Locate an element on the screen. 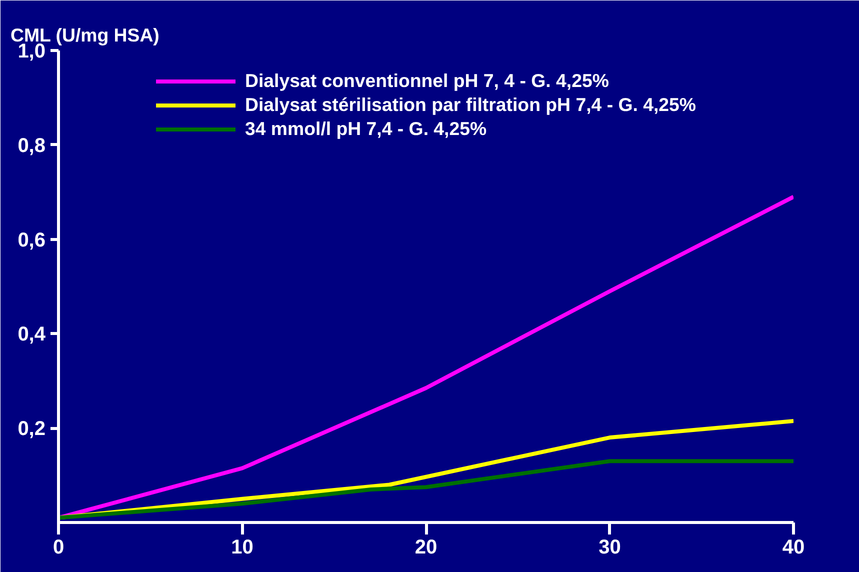 The height and width of the screenshot is (572, 859). y-tick-label: 0,6 is located at coordinates (32, 240).